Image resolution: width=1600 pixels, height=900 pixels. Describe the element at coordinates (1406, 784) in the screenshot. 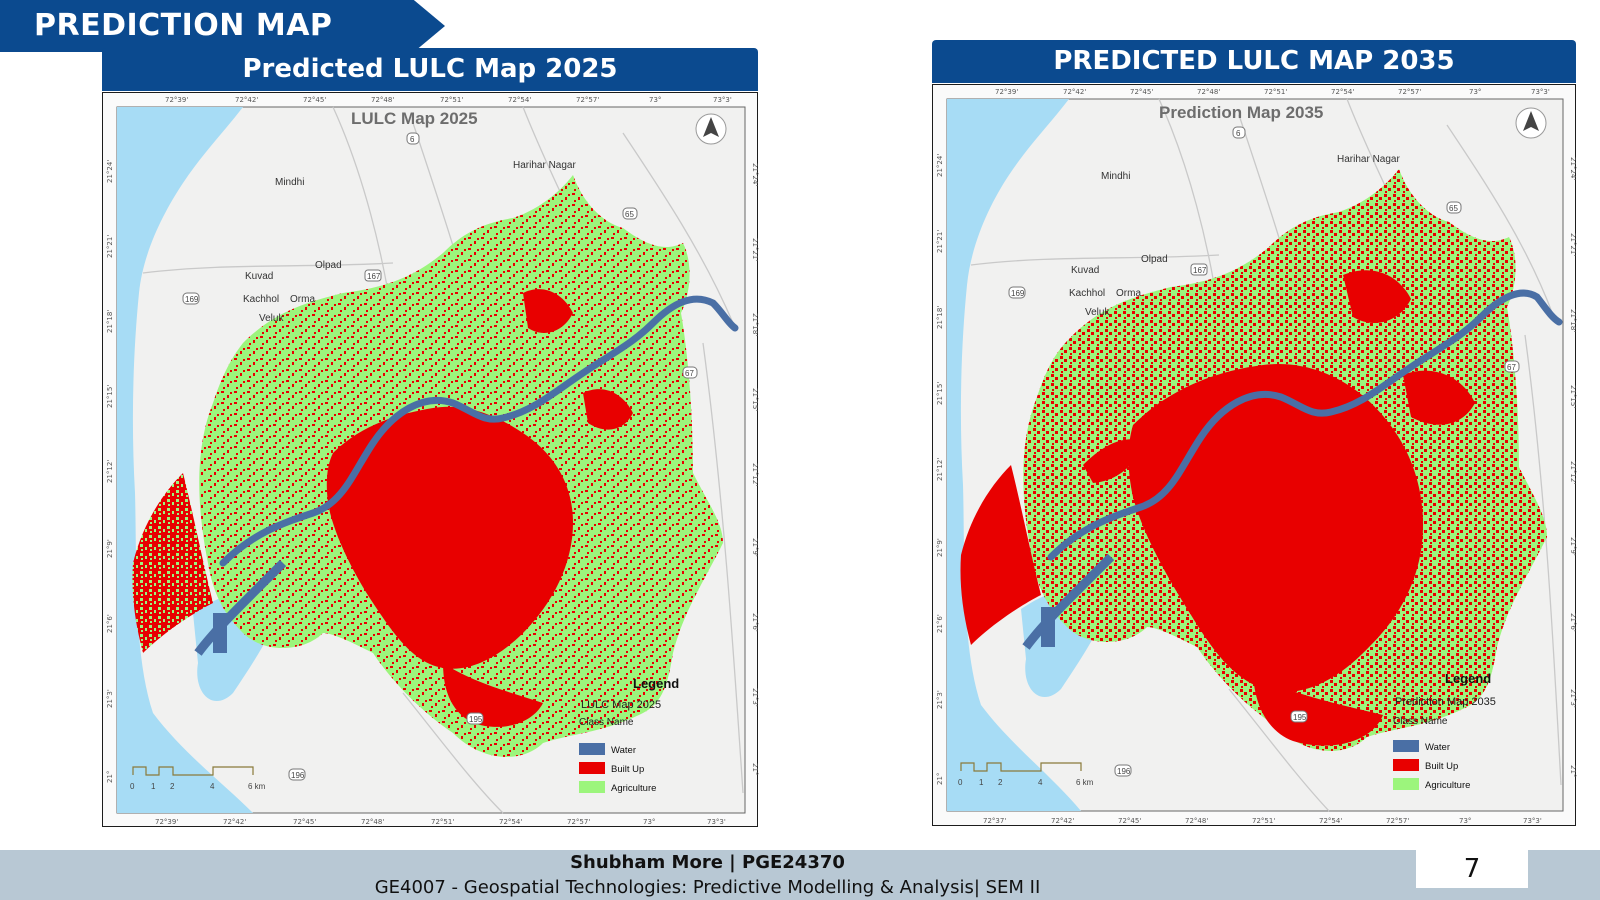

I see `legend-2035-agriculture-swatch` at that location.